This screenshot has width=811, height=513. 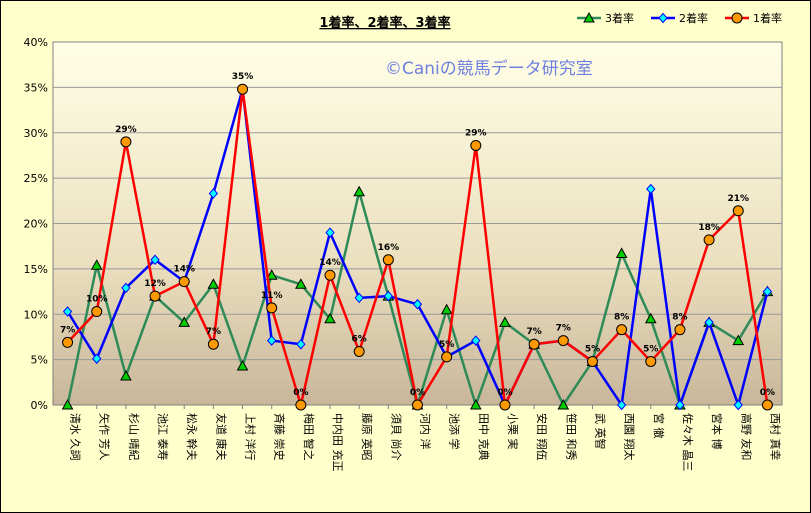 I want to click on legend: 3着率 2着率 1着率, so click(x=679, y=18).